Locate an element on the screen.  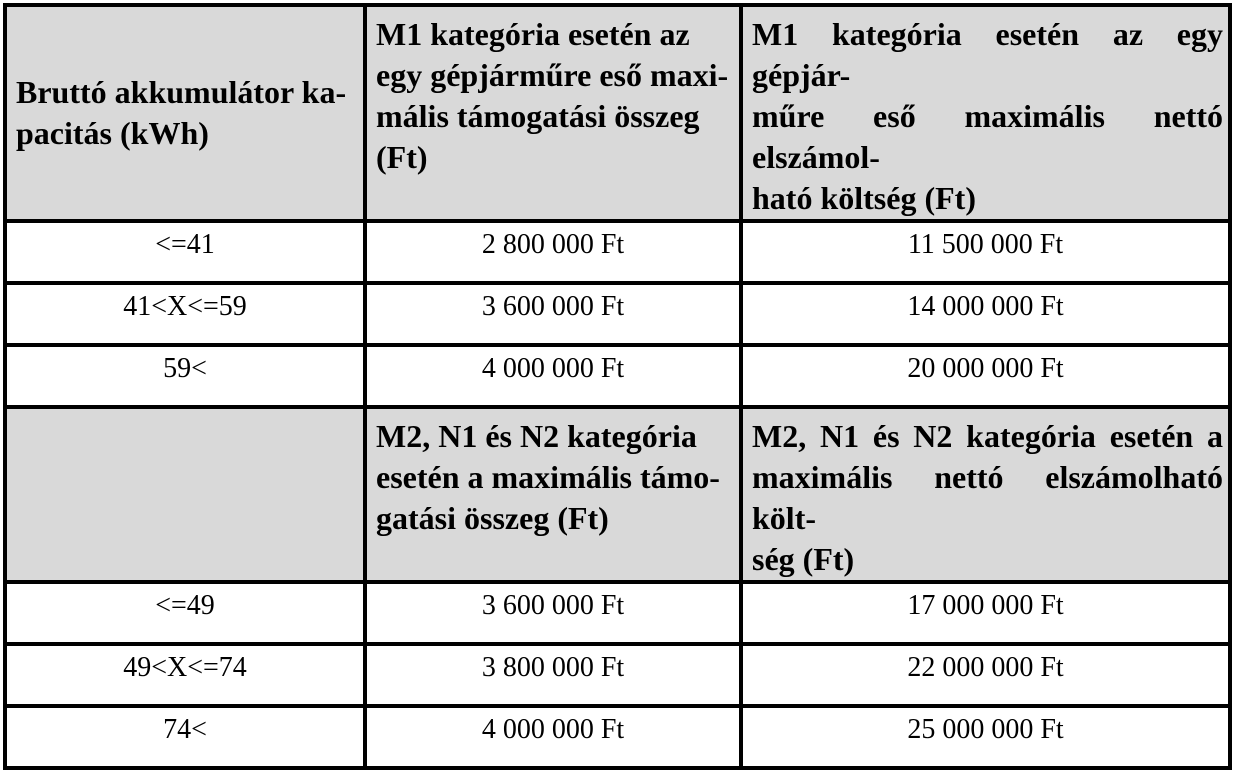
header-line: egy gépjárműre eső maxi- is located at coordinates (552, 75).